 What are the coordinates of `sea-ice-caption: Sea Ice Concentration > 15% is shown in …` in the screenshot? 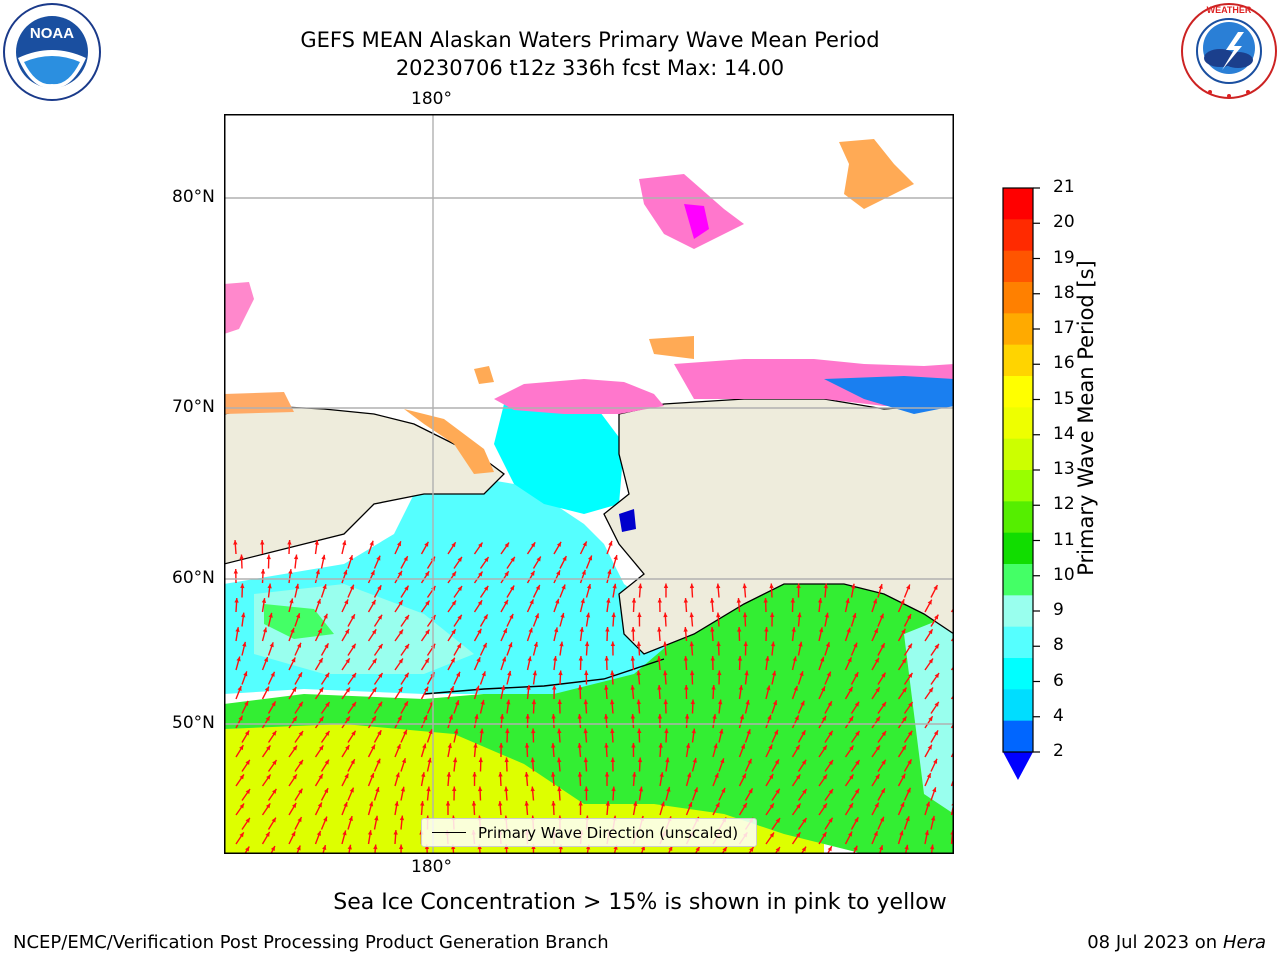 It's located at (640, 902).